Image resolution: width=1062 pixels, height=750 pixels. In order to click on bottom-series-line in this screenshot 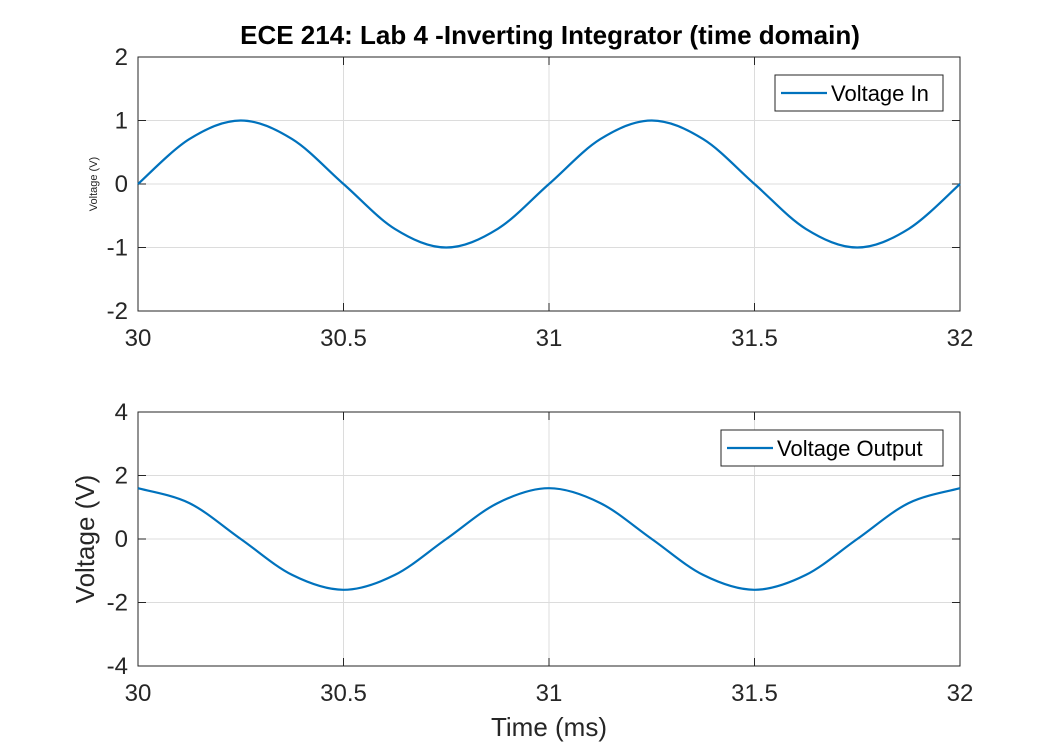, I will do `click(549, 539)`.